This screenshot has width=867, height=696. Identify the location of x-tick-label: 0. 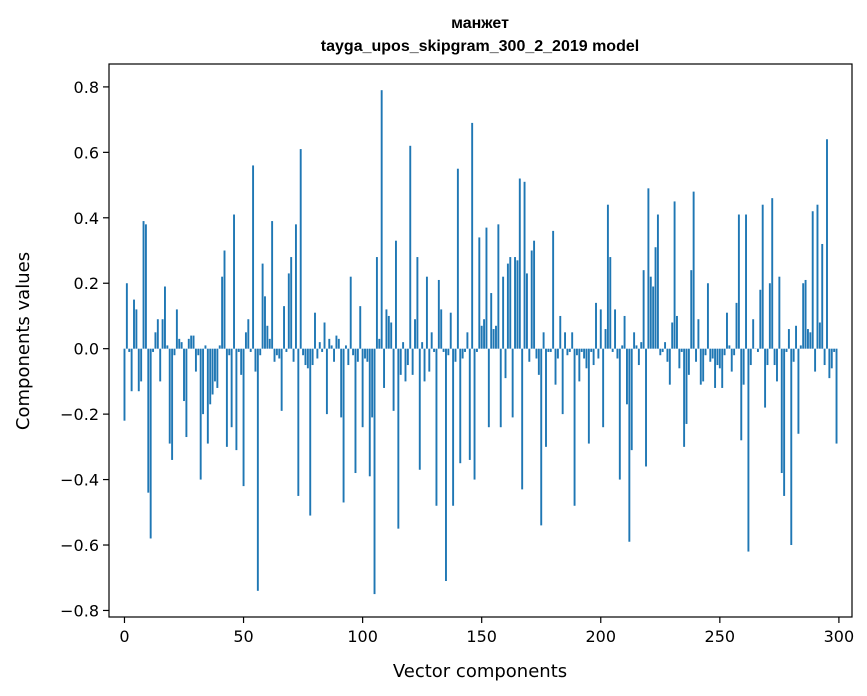
(124, 636).